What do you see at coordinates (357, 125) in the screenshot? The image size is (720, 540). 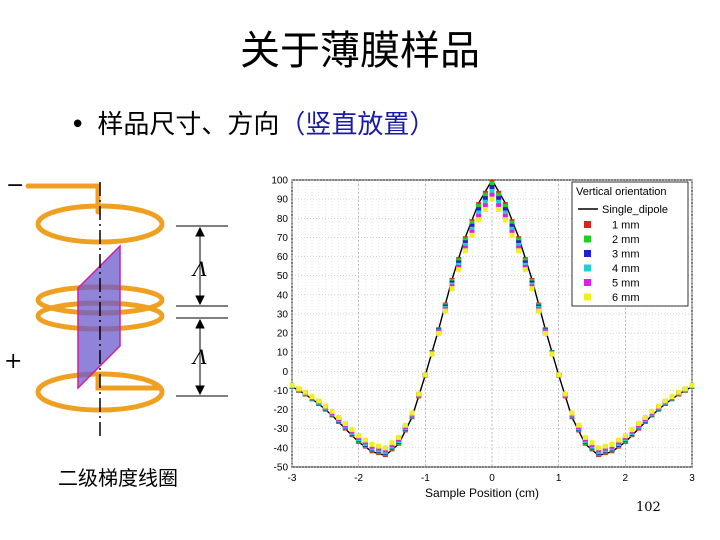 I see `bullet-paren-text: （竖直放置）` at bounding box center [357, 125].